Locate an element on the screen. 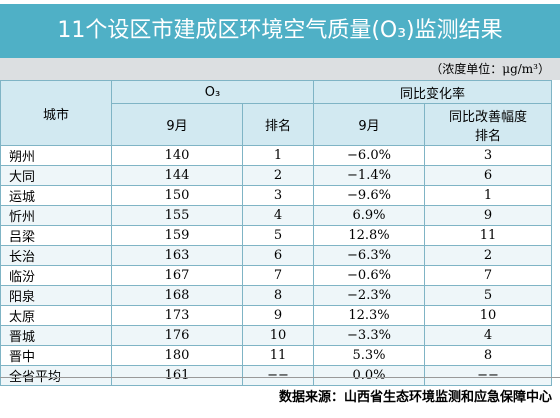 The width and height of the screenshot is (560, 418). row: 晋中 180 11 5.3% 8 is located at coordinates (276, 355).